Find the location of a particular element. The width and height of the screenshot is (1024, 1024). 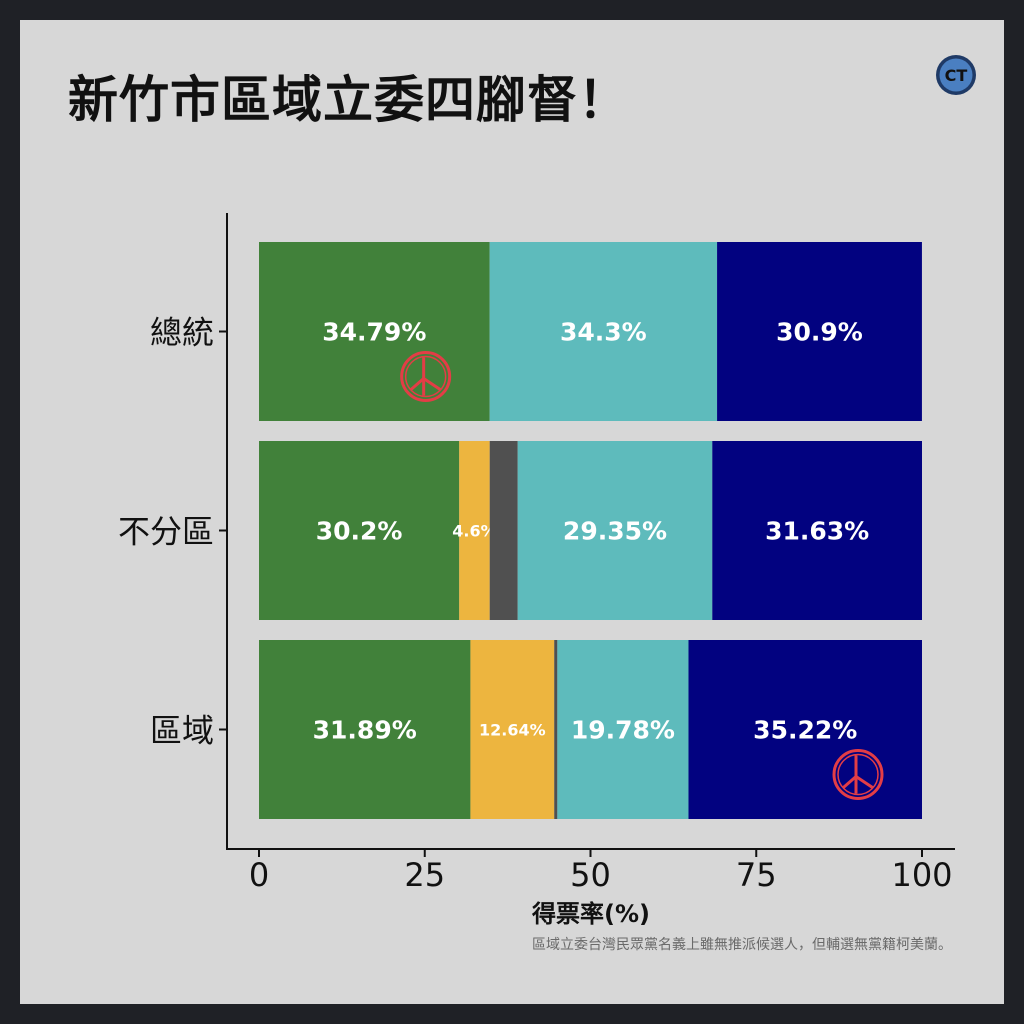

x-tick-label: 0 is located at coordinates (259, 875).